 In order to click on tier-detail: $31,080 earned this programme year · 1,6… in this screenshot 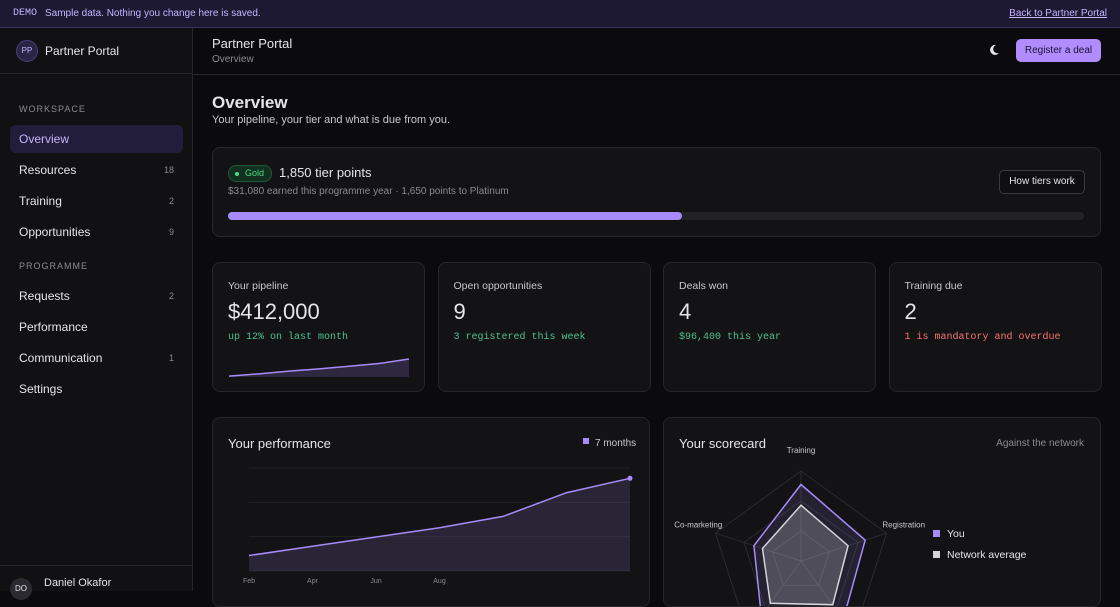, I will do `click(368, 191)`.